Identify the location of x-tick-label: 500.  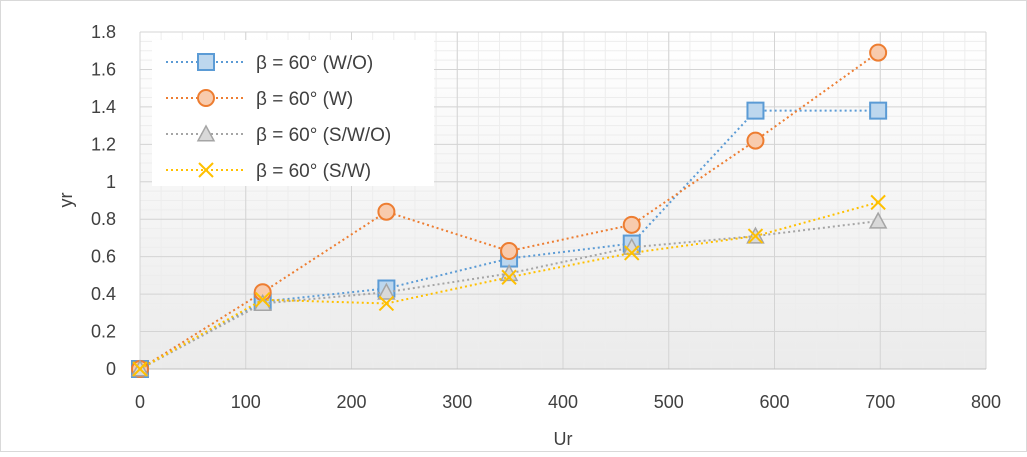
(669, 402).